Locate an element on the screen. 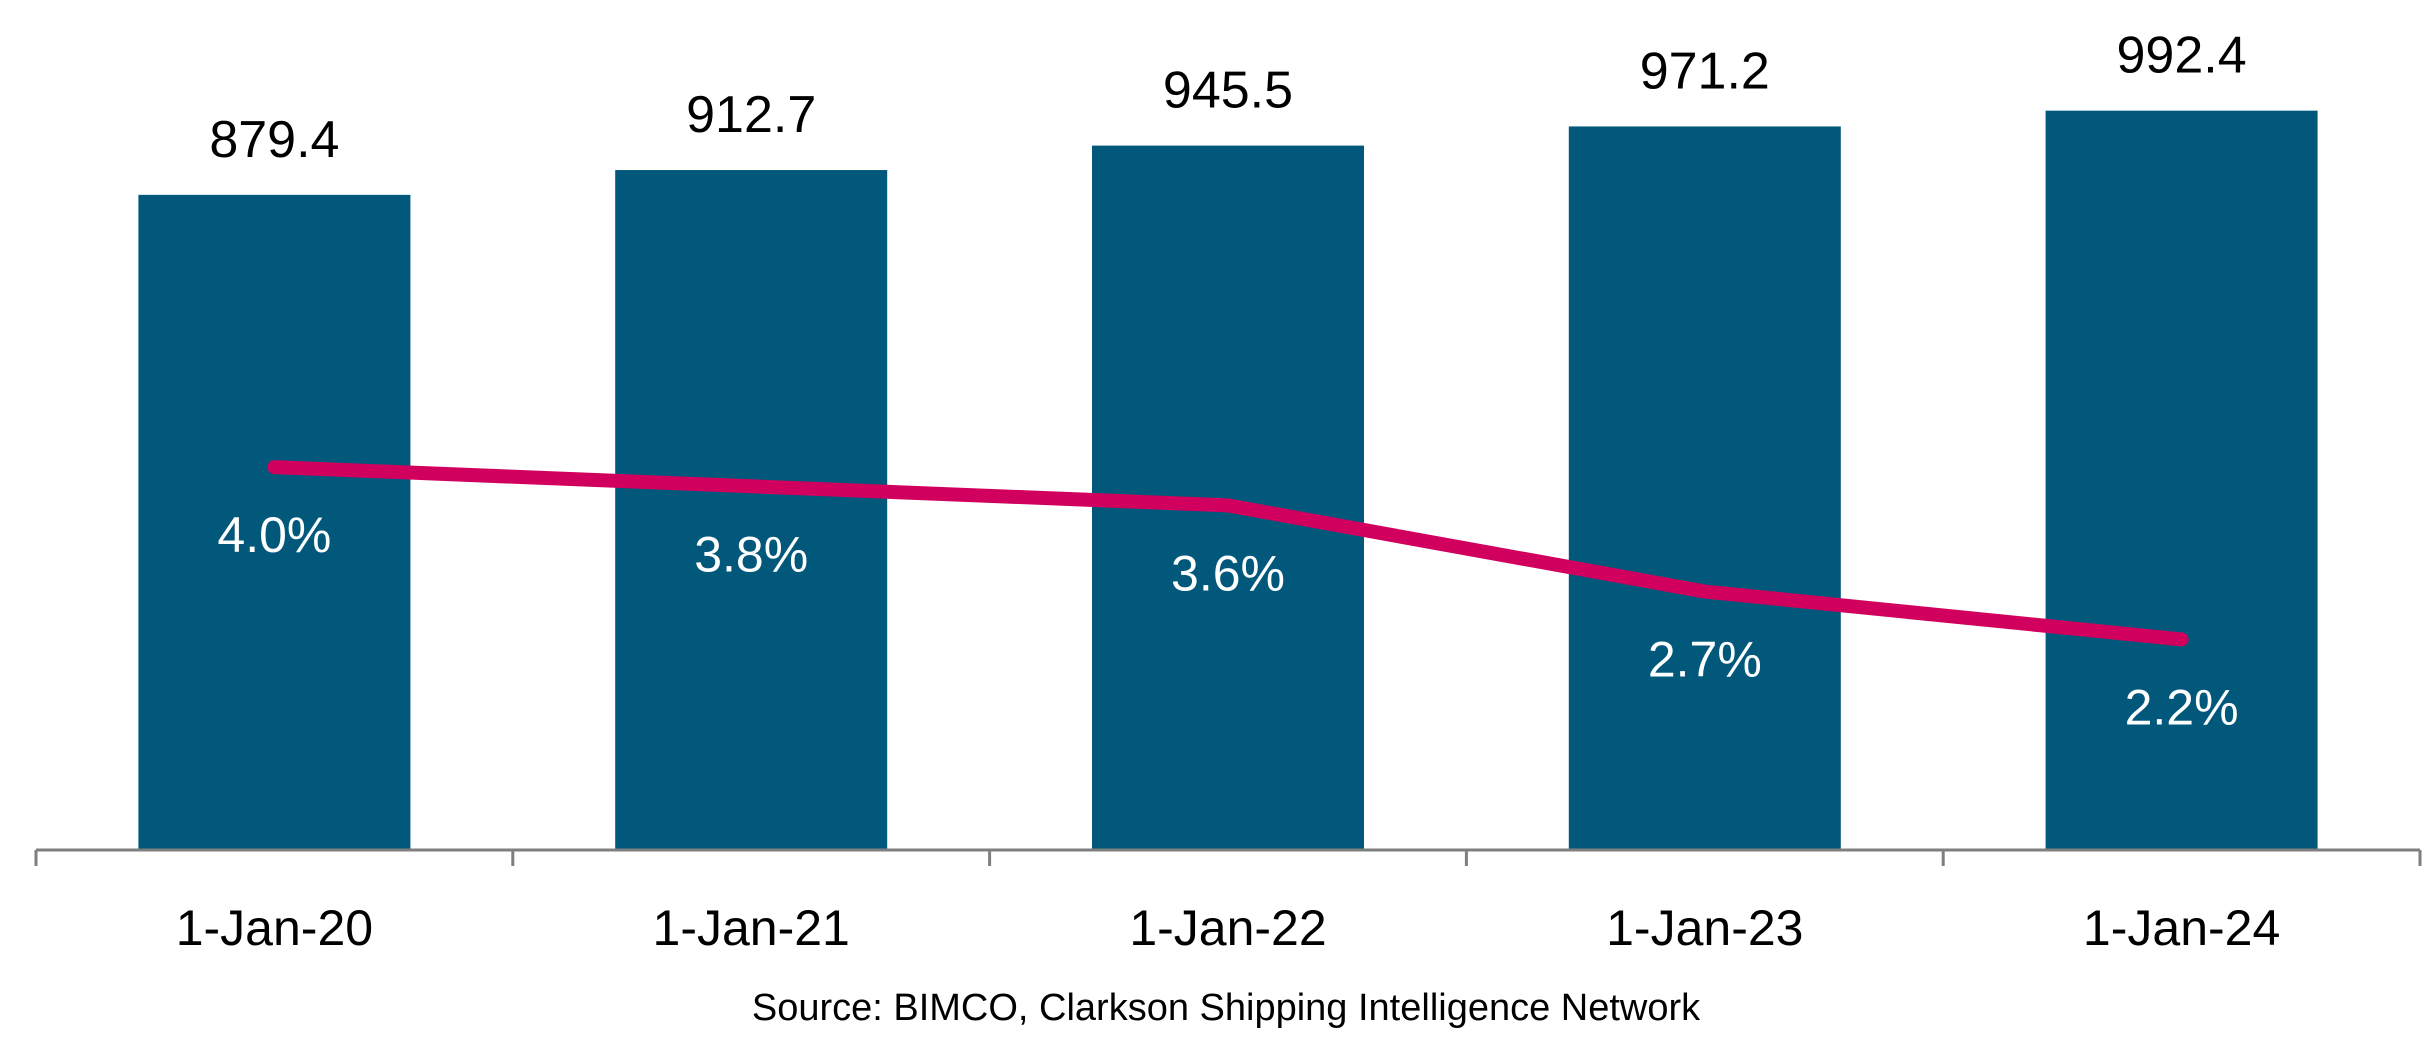 Image resolution: width=2436 pixels, height=1057 pixels. x-tick-label: 1-Jan-20 is located at coordinates (274, 928).